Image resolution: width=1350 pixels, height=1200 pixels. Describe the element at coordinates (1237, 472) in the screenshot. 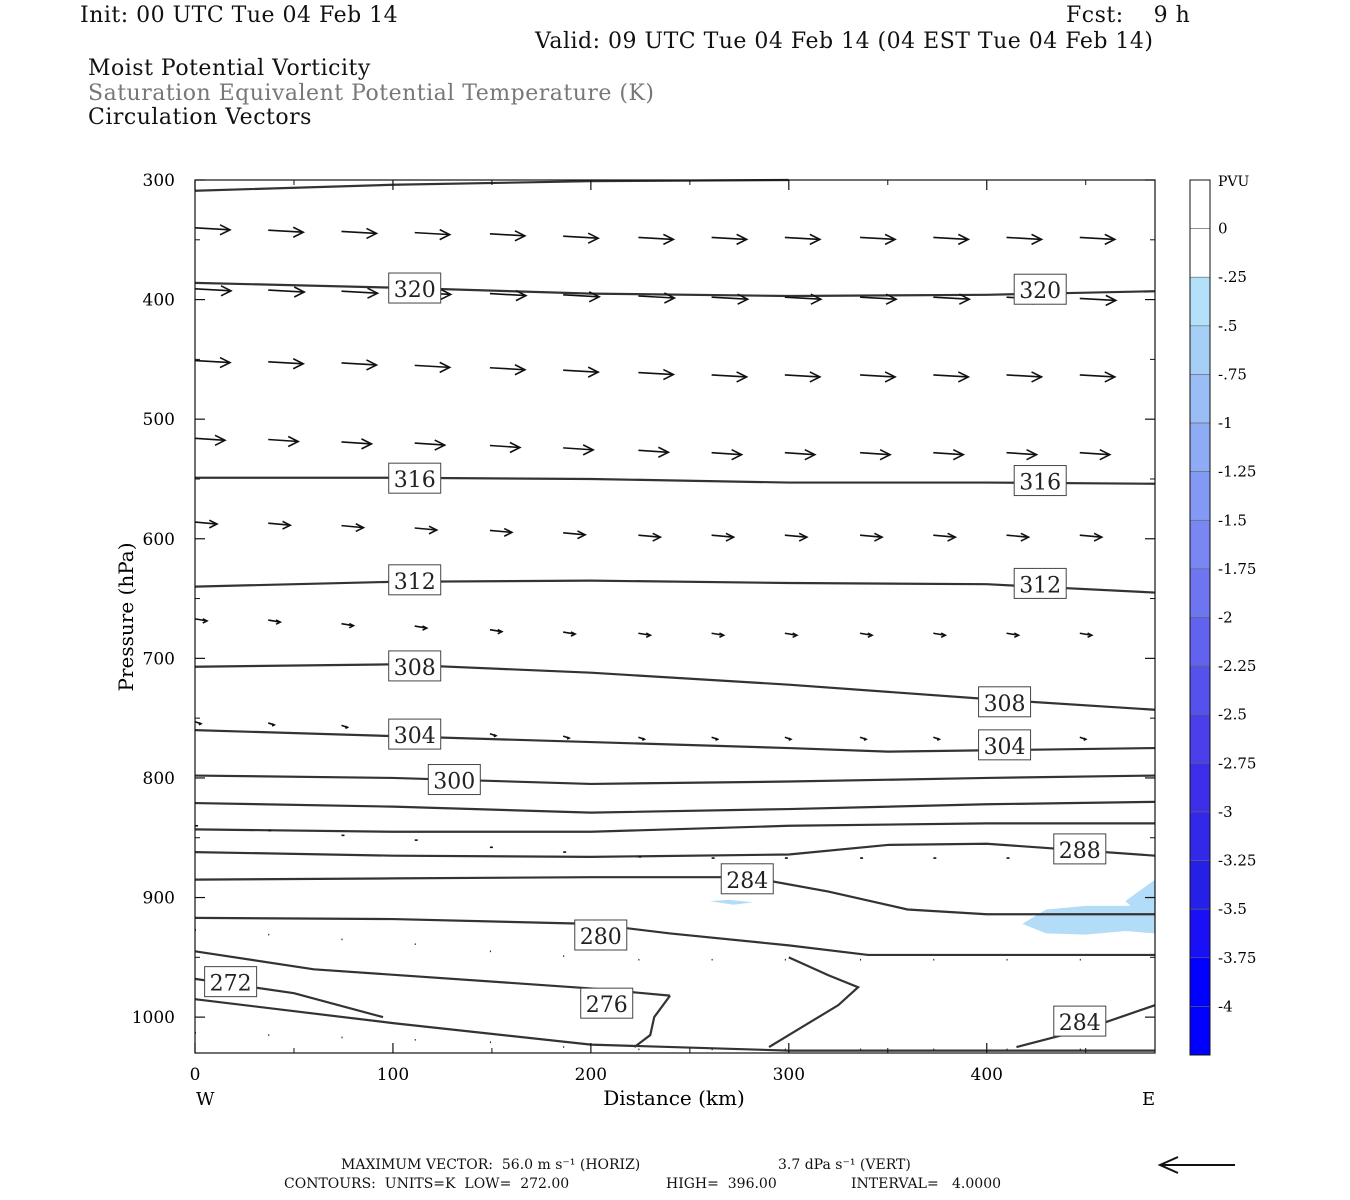

I see `colorbar-label: -1.25` at that location.